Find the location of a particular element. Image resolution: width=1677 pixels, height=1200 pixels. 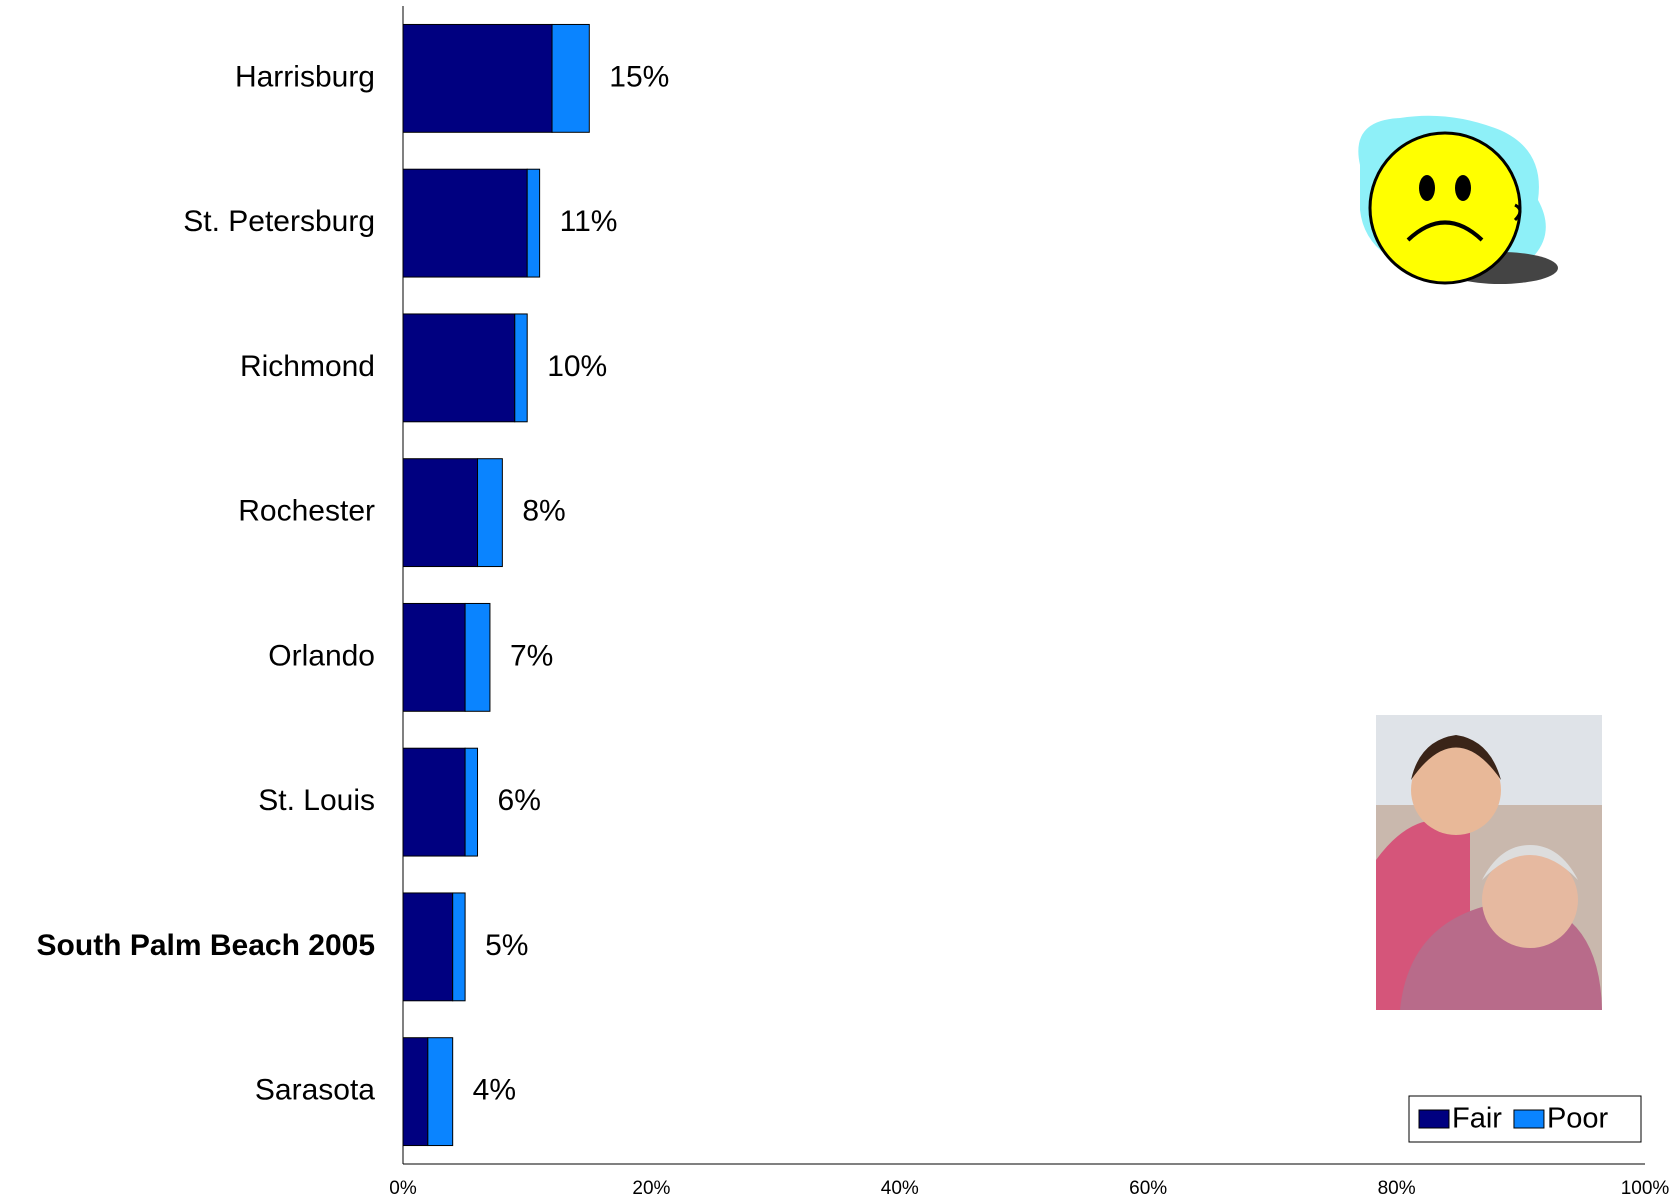

x-tick-label: 40% is located at coordinates (900, 1188).